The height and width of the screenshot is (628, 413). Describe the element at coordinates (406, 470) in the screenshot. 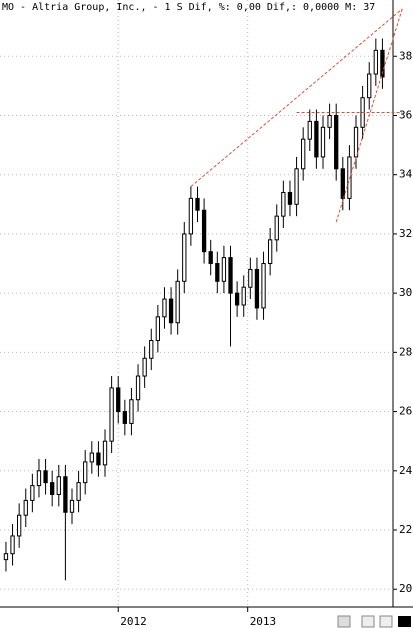

I see `y-tick-label: 24` at that location.